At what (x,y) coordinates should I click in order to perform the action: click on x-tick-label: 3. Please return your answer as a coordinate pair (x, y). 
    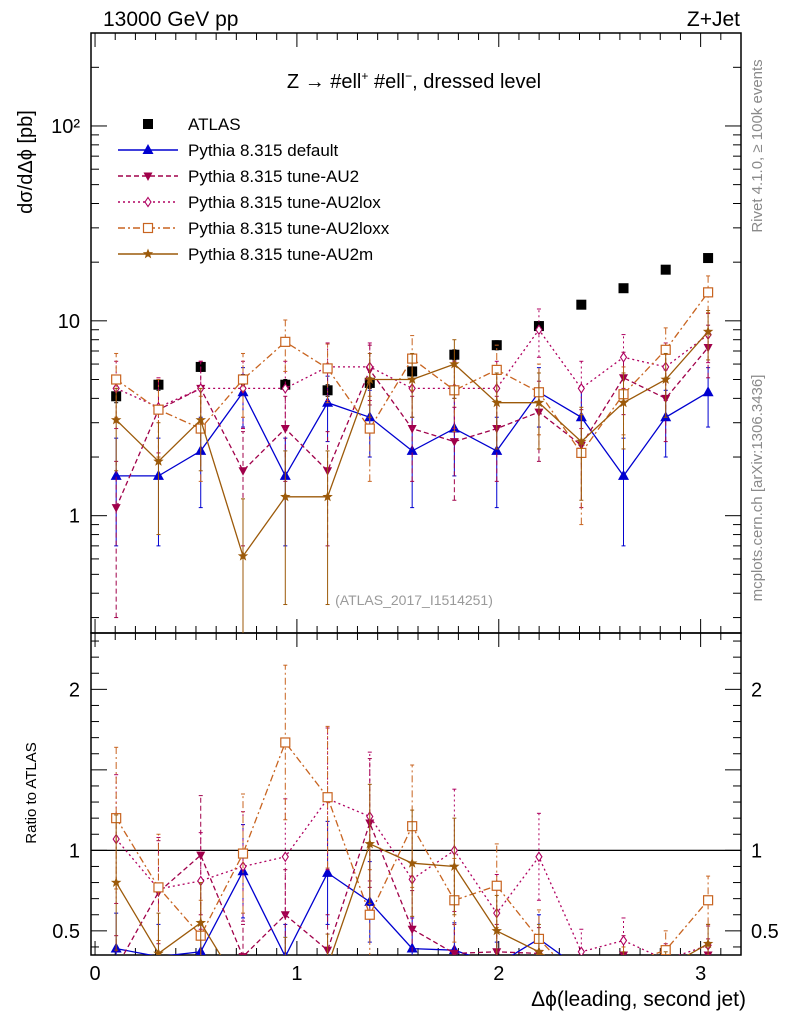
    Looking at the image, I should click on (700, 974).